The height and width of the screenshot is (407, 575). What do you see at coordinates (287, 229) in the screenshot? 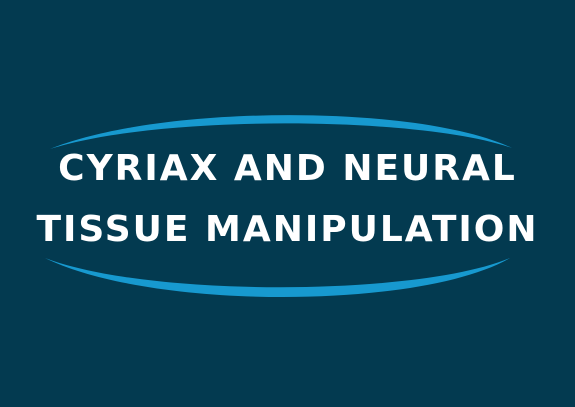
I see `title-line-2: TISSUE MANIPULATION` at bounding box center [287, 229].